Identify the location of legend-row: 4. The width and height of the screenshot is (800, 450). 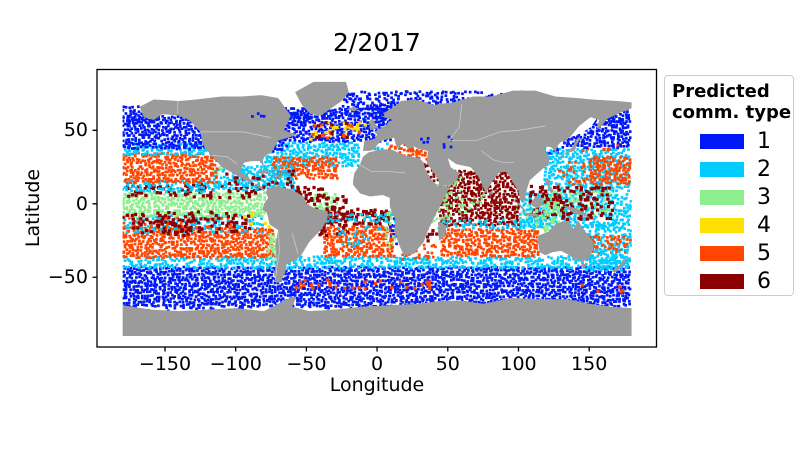
(732, 225).